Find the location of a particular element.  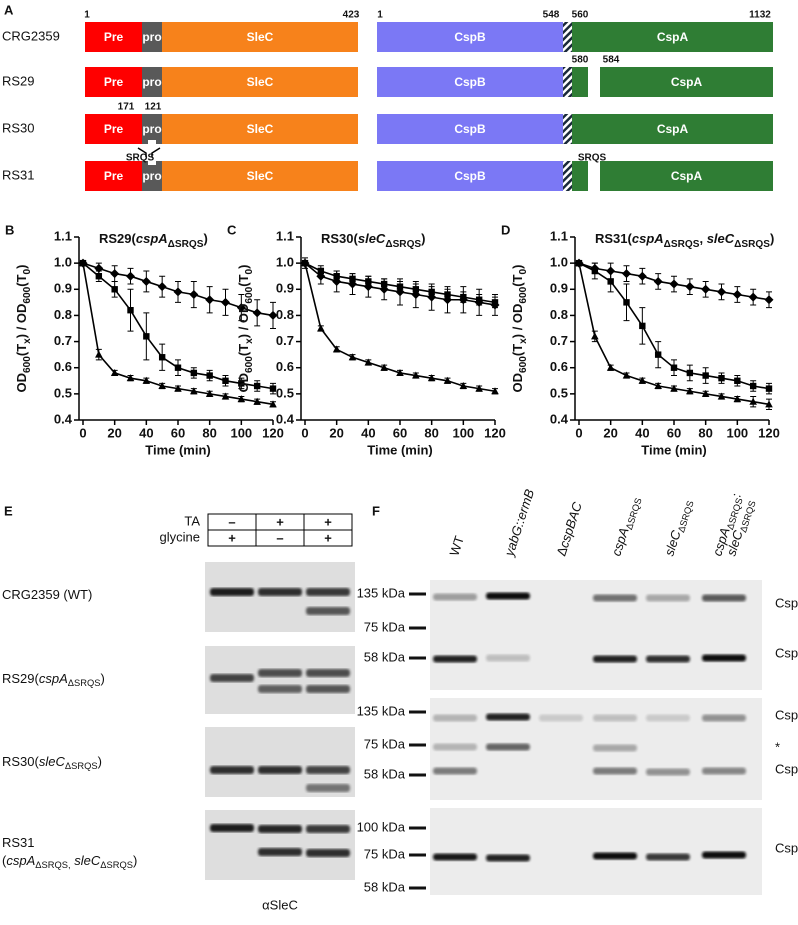

motif-label: SRQS is located at coordinates (140, 158).